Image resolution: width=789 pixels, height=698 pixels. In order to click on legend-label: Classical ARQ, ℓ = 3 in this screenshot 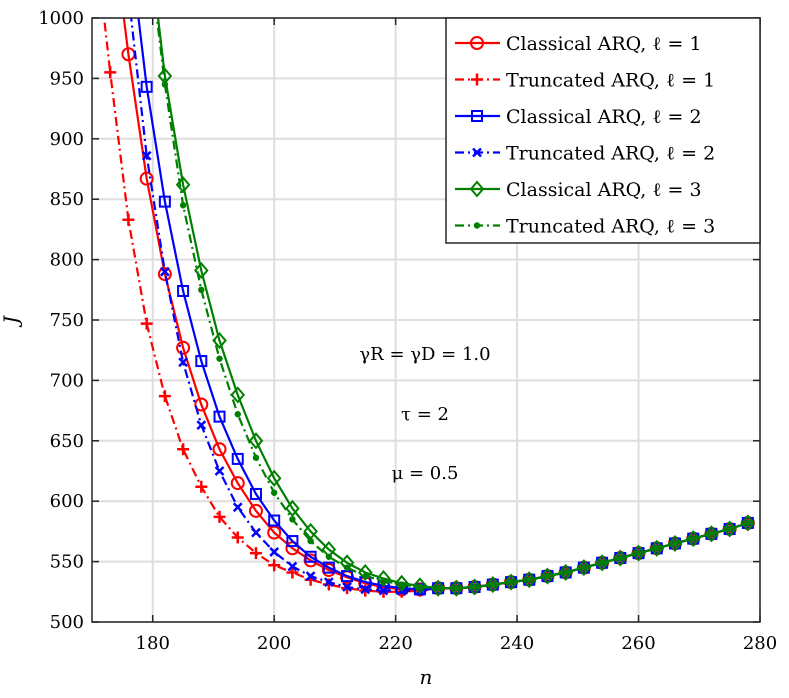, I will do `click(604, 190)`.